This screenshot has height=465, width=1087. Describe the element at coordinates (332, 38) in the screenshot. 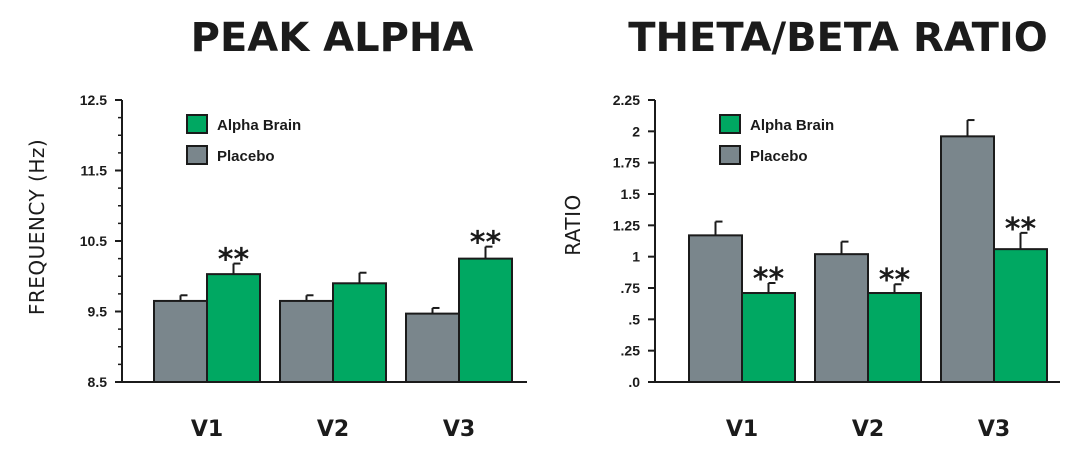

I see `chart-title: PEAK ALPHA` at that location.